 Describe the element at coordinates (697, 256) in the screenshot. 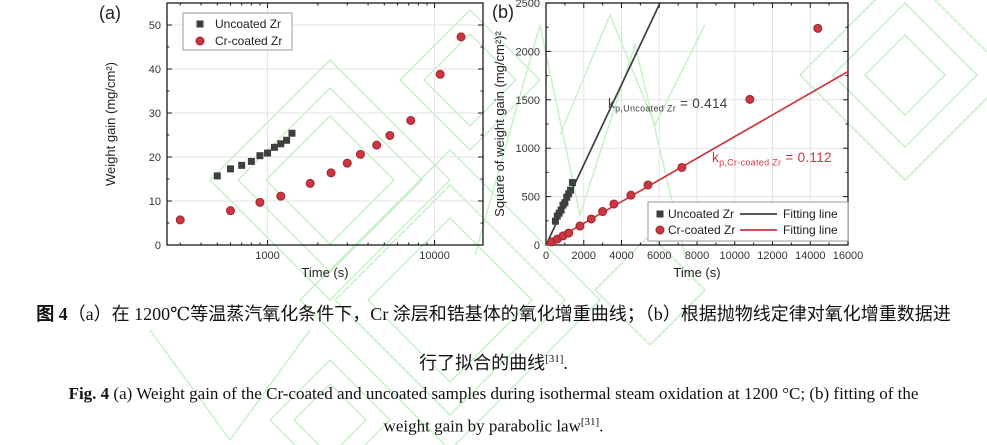

I see `x-tick-label: 8000` at that location.